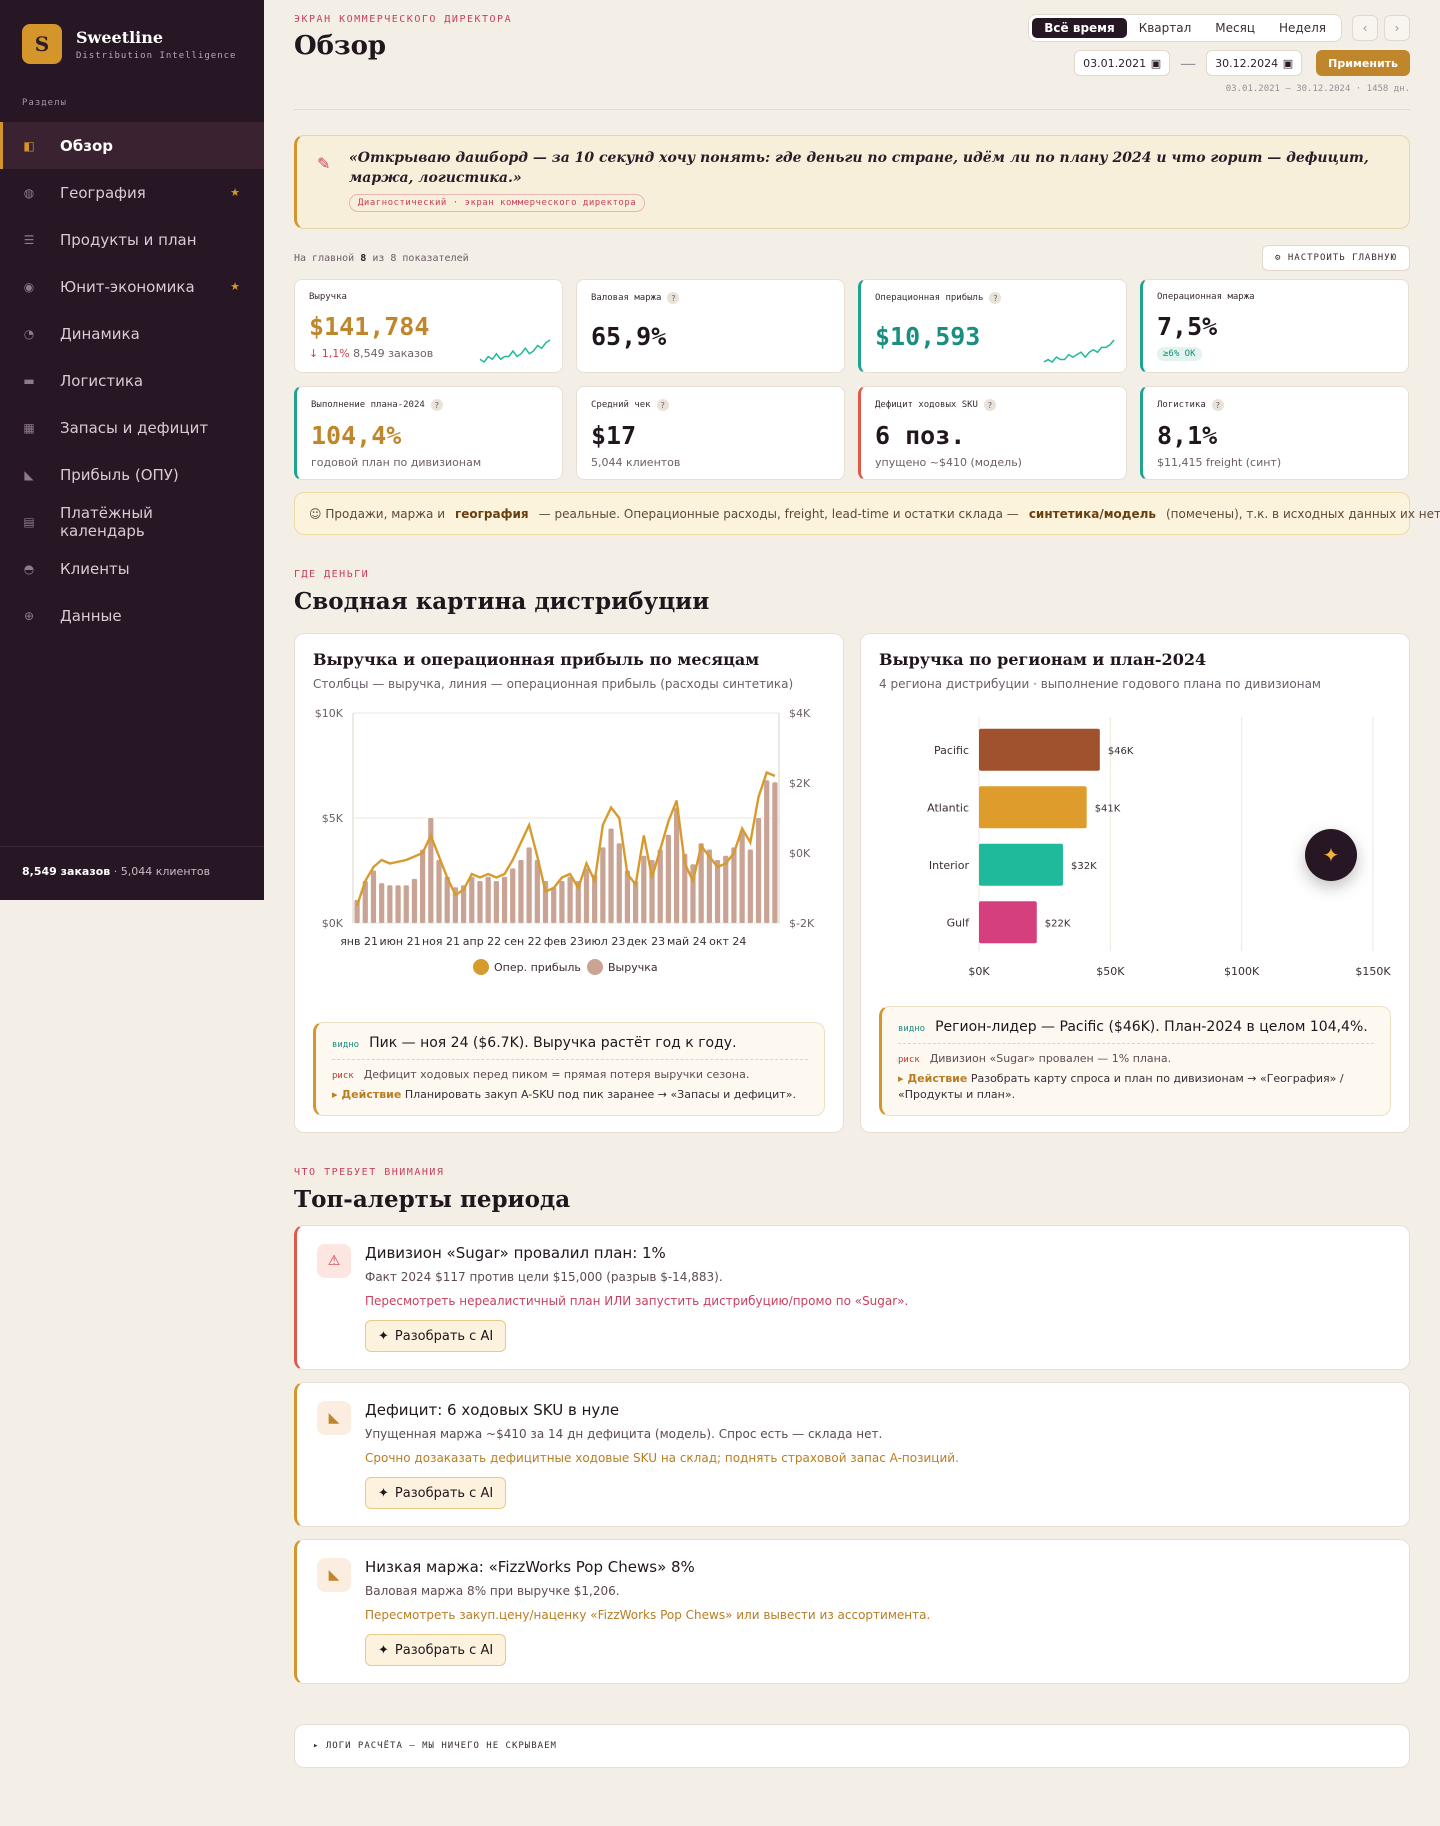 Image resolution: width=1440 pixels, height=1826 pixels. Describe the element at coordinates (1079, 28) in the screenshot. I see `tab-all-time: Всё время` at that location.